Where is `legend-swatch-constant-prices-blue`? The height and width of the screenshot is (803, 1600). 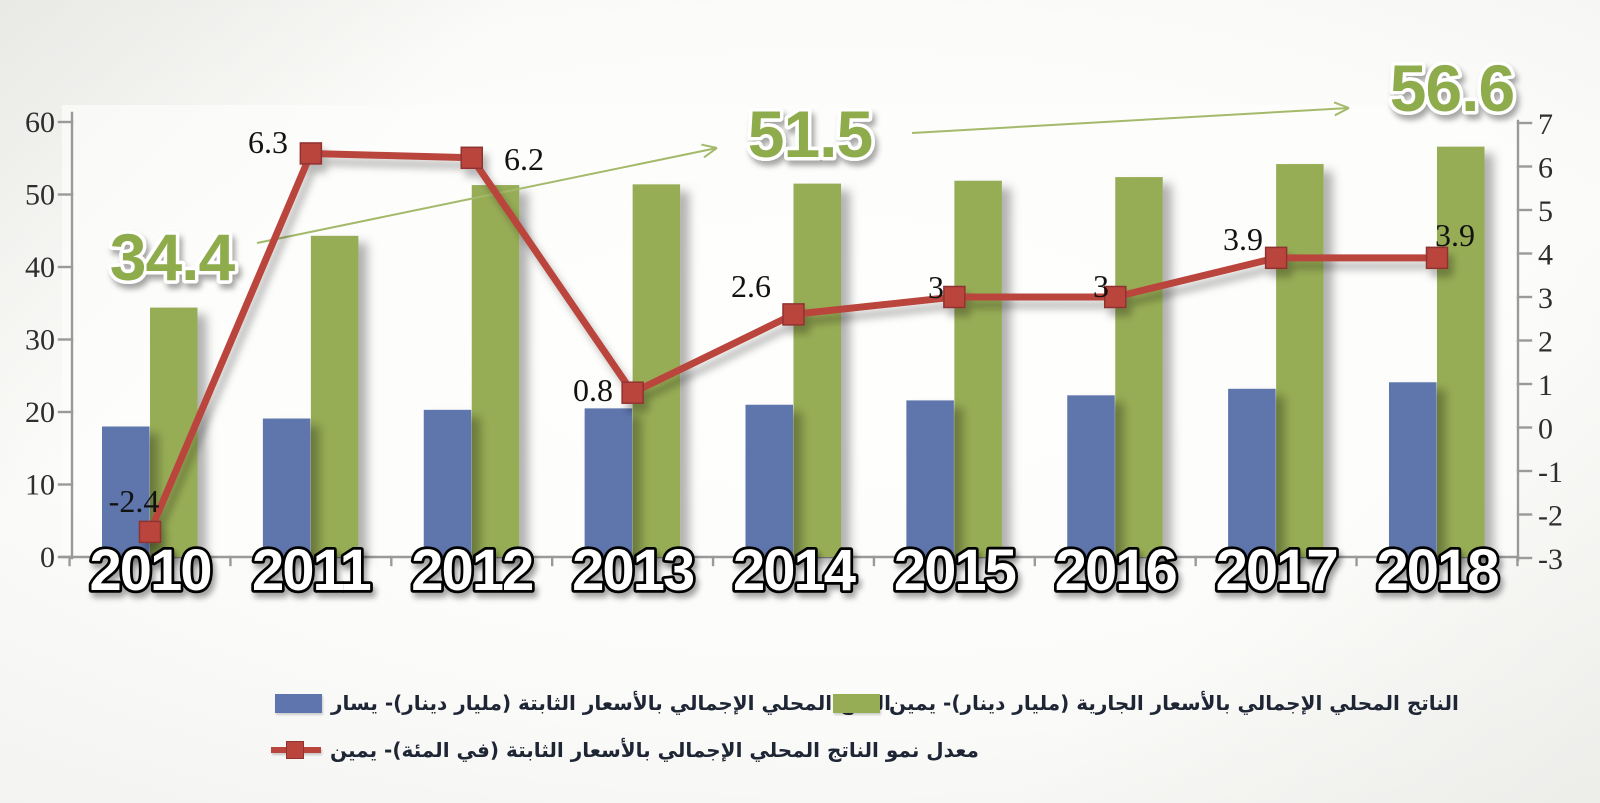 legend-swatch-constant-prices-blue is located at coordinates (298, 703).